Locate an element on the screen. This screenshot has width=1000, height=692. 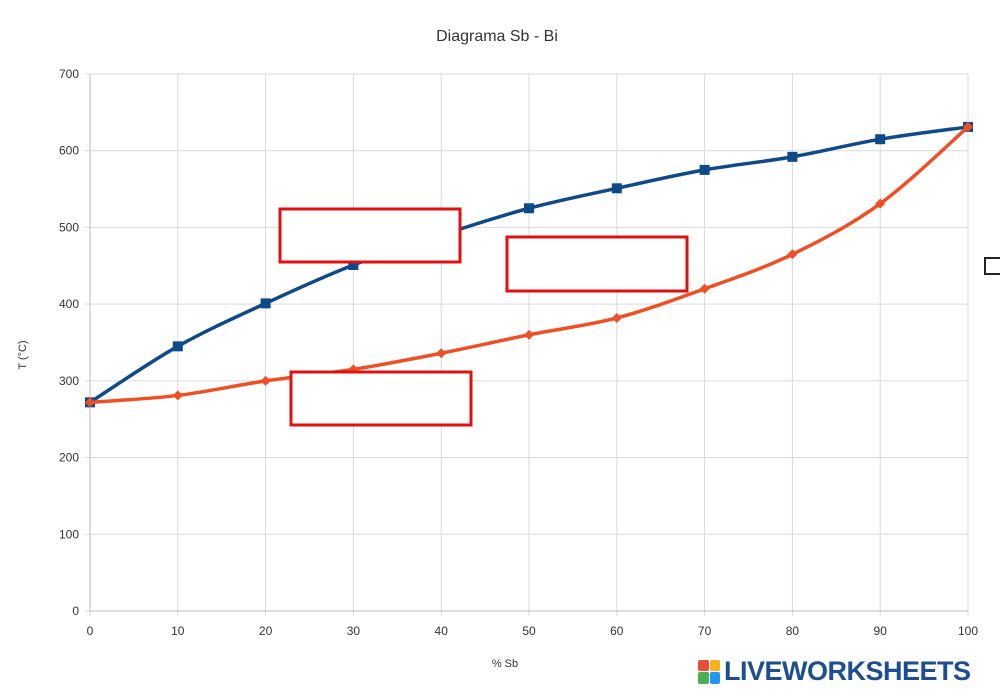
logo-text: LIVEWORKSHEETS is located at coordinates (847, 671).